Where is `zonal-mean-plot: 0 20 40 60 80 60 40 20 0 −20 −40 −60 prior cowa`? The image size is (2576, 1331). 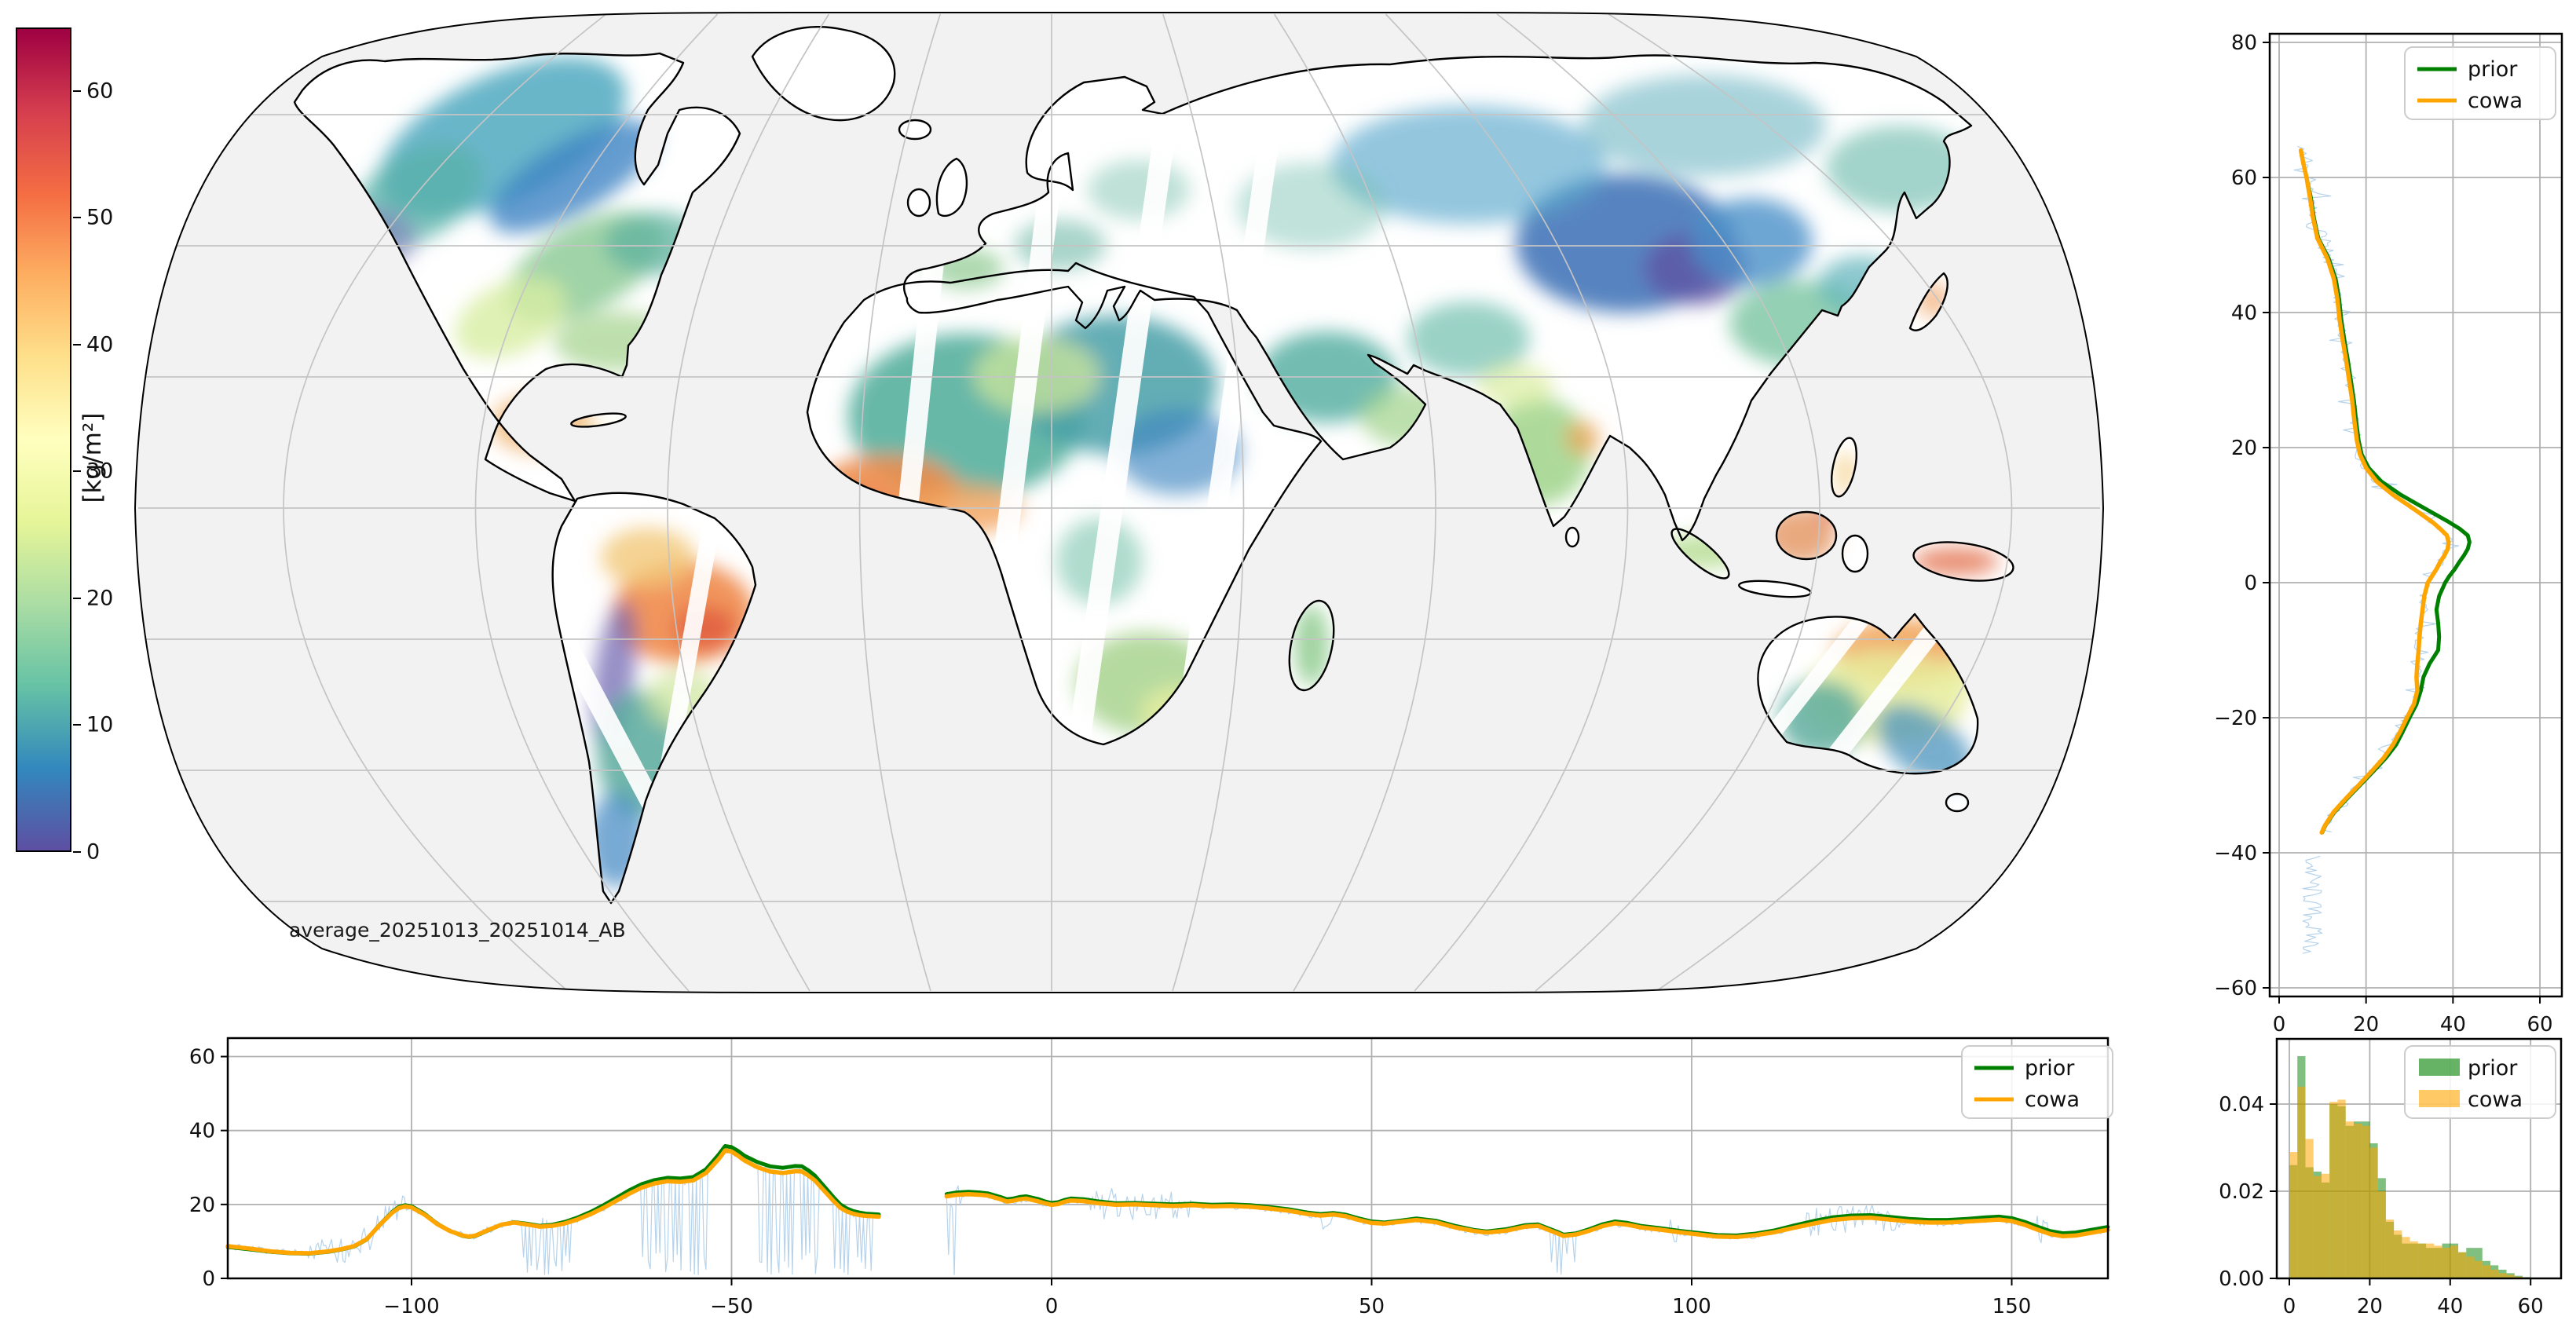 zonal-mean-plot: 0 20 40 60 80 60 40 20 0 −20 −40 −60 prior cowa is located at coordinates (2388, 534).